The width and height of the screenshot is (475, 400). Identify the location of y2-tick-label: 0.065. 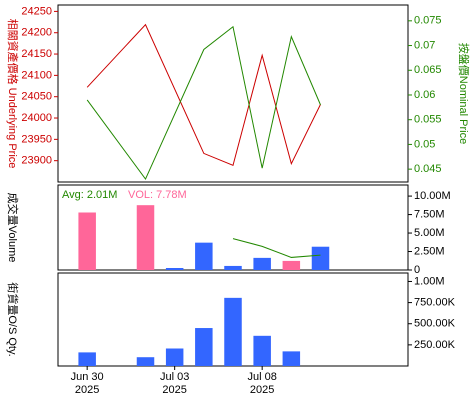
(428, 70).